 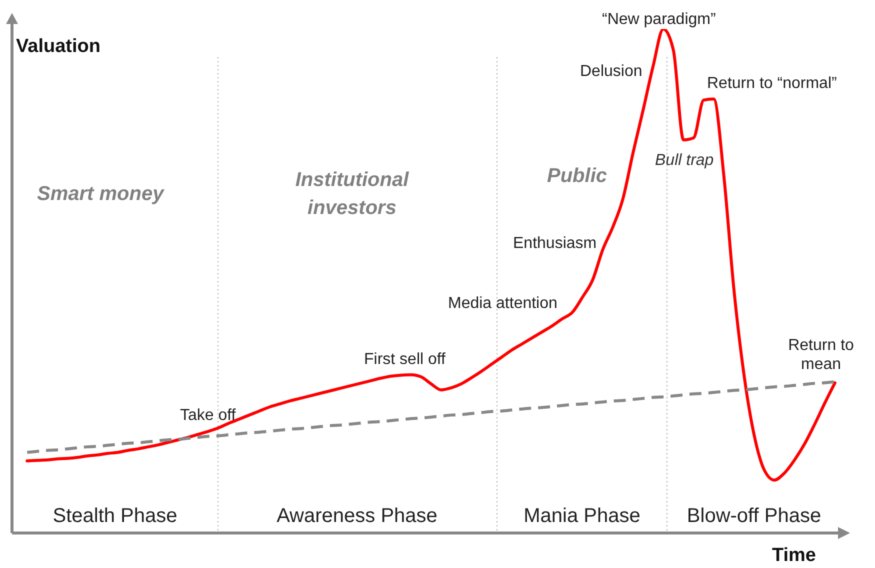 What do you see at coordinates (555, 243) in the screenshot?
I see `annotation: Enthusiasm` at bounding box center [555, 243].